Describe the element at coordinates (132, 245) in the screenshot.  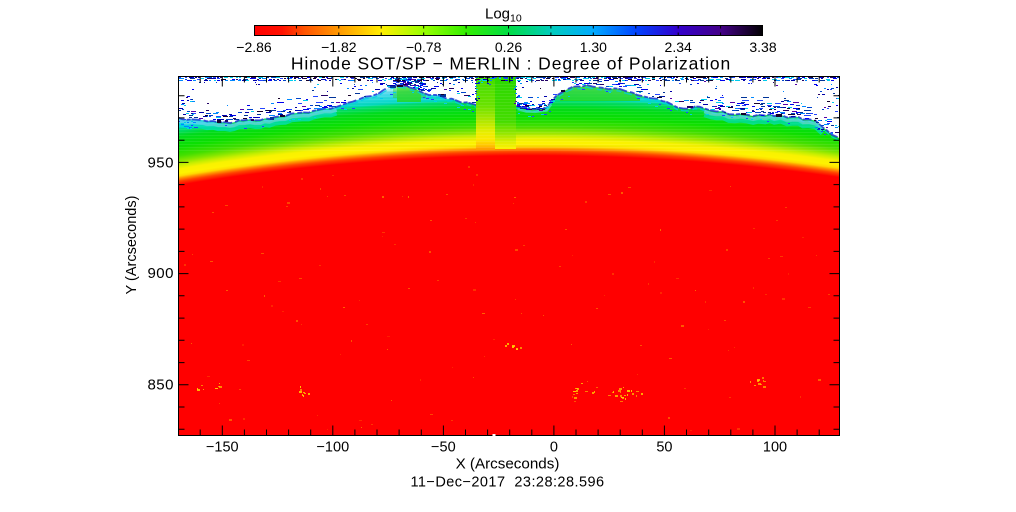
I see `svg-text: Y (Arcseconds)` at that location.